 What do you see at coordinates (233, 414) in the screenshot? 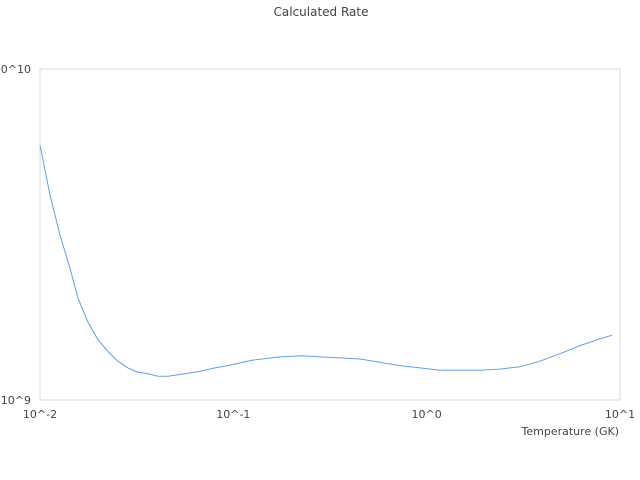
I see `x-tick-label: 10^-1` at bounding box center [233, 414].